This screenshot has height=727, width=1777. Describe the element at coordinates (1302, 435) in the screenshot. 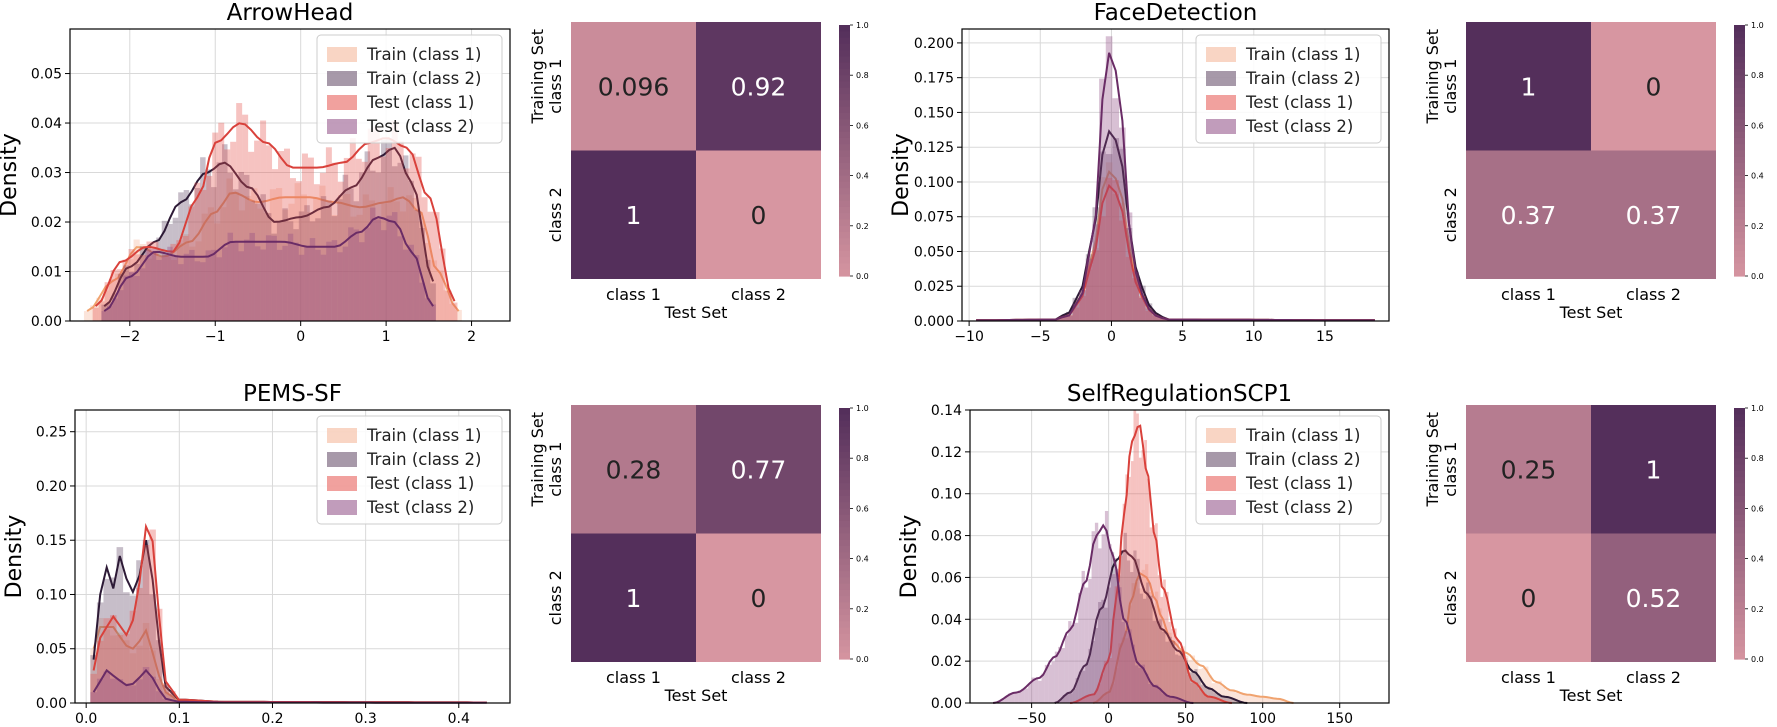

I see `legend-label: Train (class 1)` at that location.